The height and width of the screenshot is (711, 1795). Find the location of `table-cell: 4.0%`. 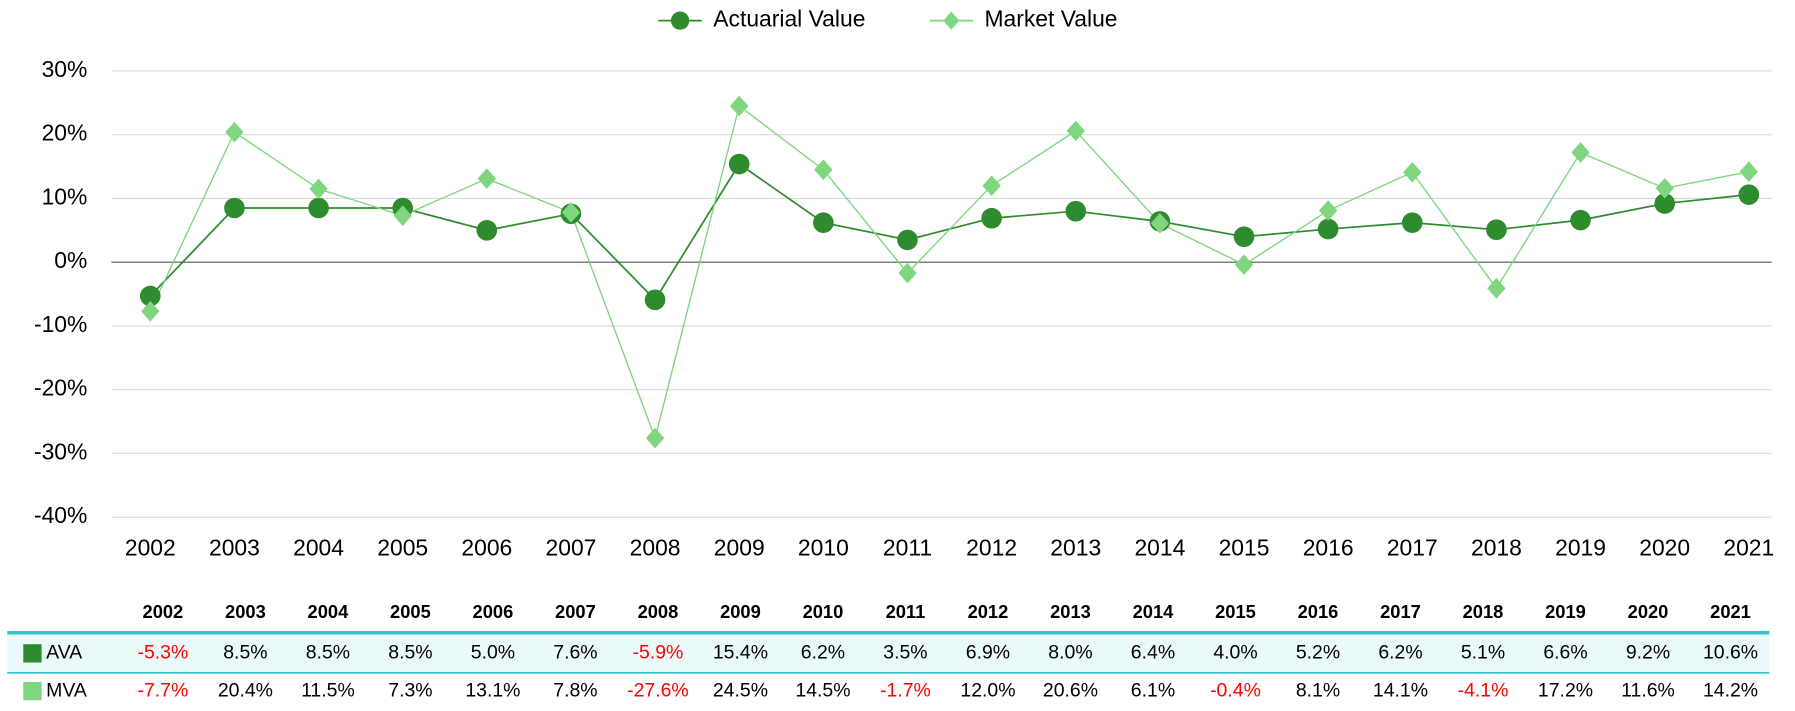

table-cell: 4.0% is located at coordinates (1235, 653).